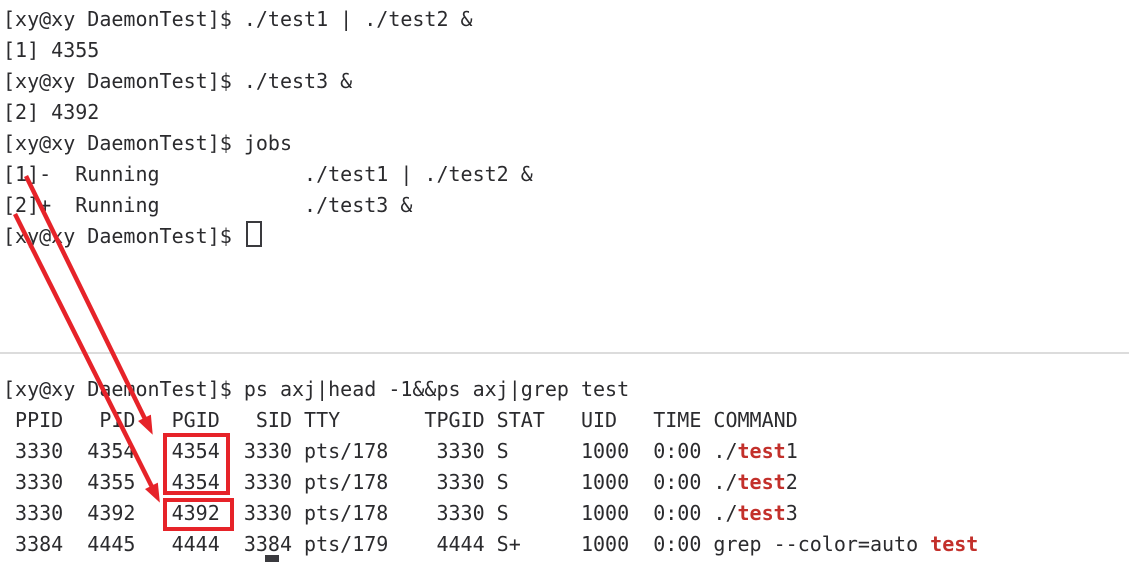 This screenshot has width=1129, height=562. I want to click on terminal-line: [1]- Running ./test1 | ./test2 &, so click(268, 174).